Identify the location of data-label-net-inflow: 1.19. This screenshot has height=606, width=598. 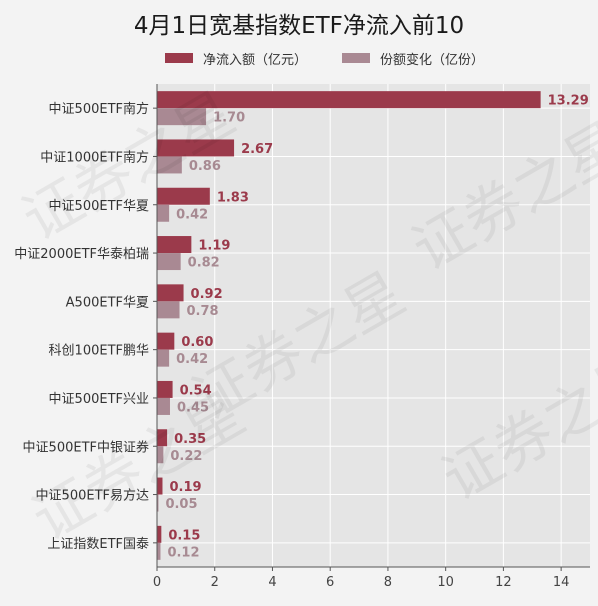
(214, 246).